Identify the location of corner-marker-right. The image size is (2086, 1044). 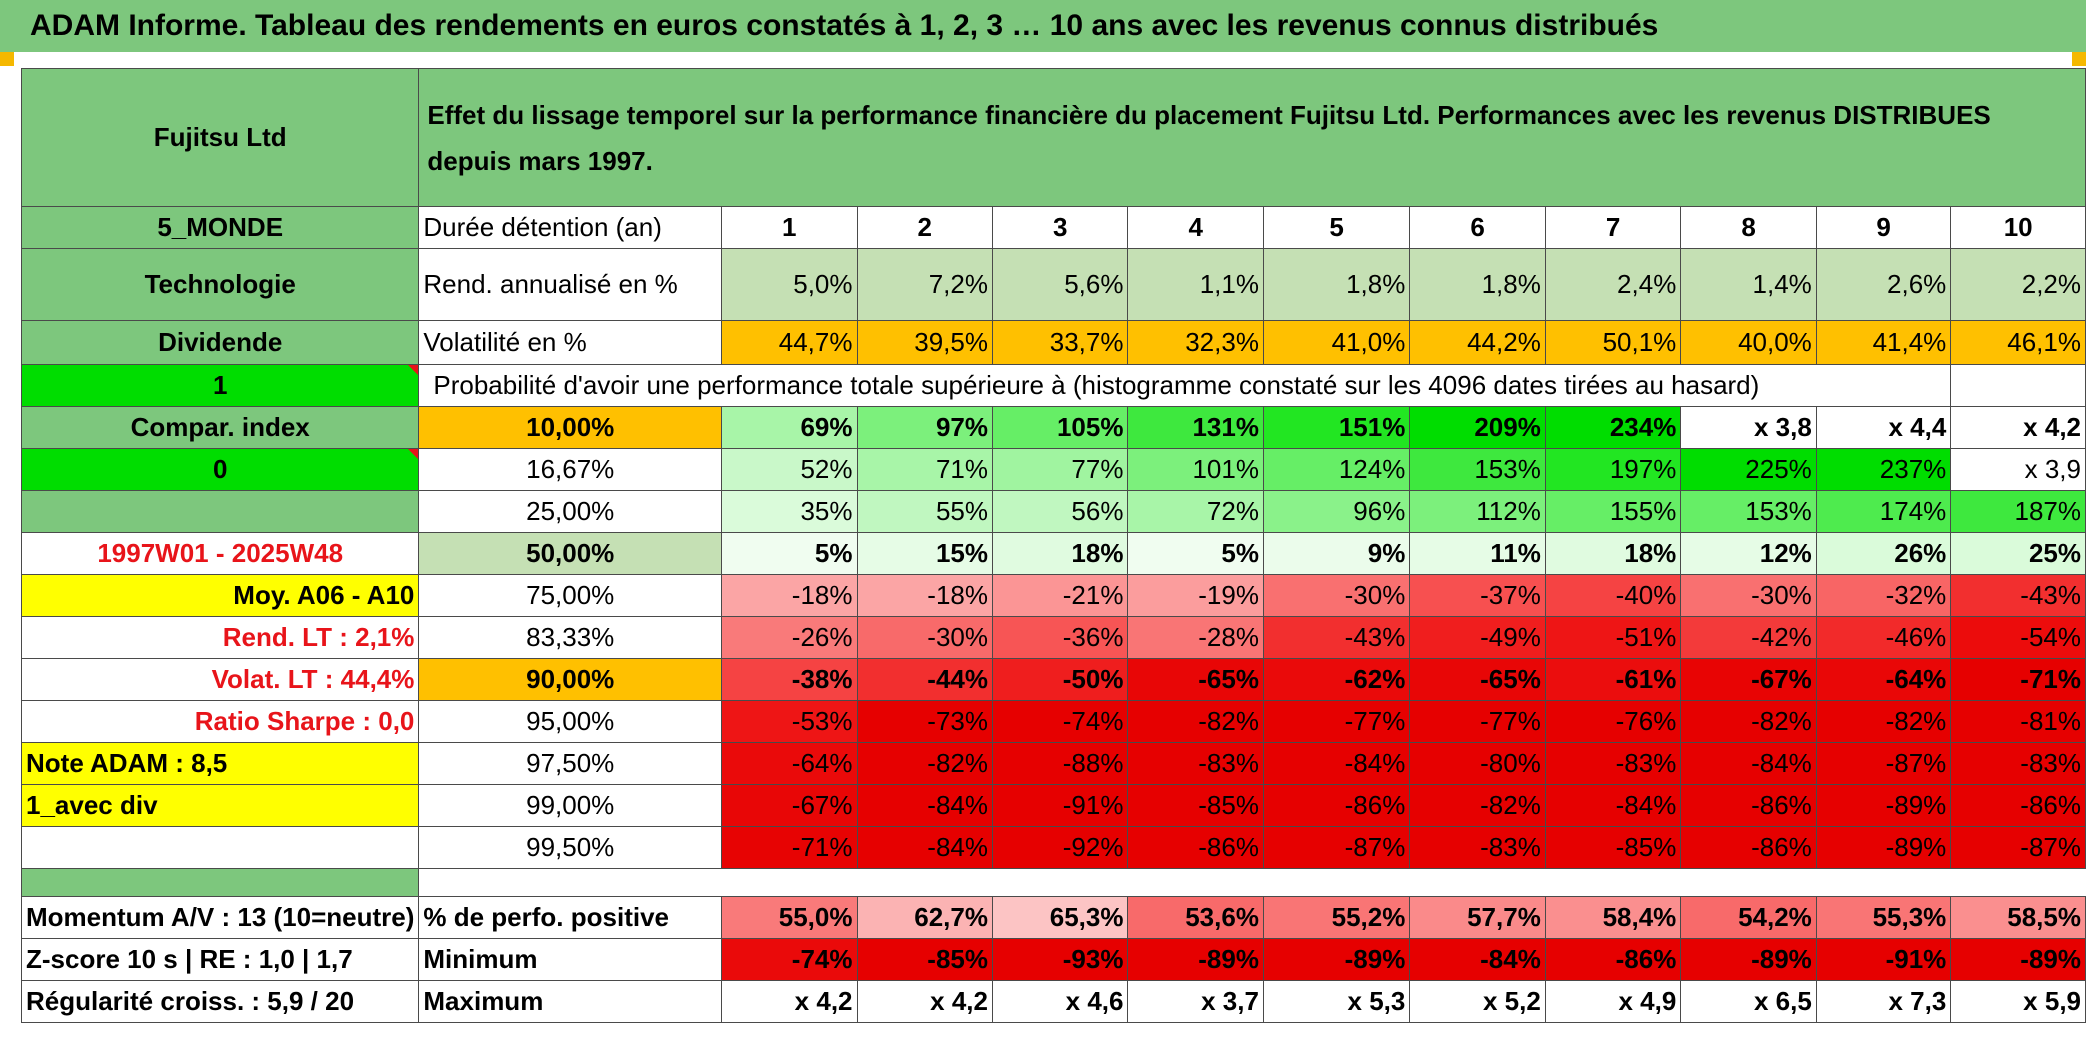
(2079, 59).